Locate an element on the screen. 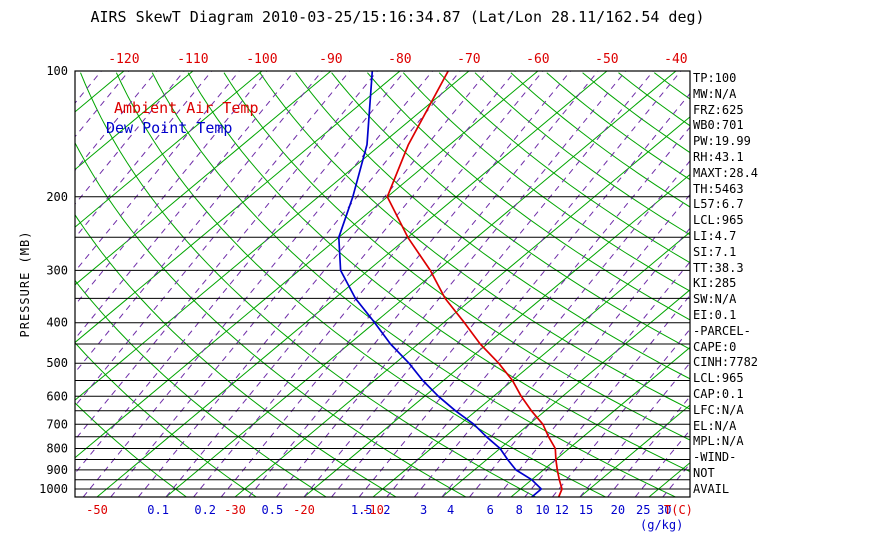 This screenshot has height=560, width=870. stat-line: WB0:701 is located at coordinates (718, 125).